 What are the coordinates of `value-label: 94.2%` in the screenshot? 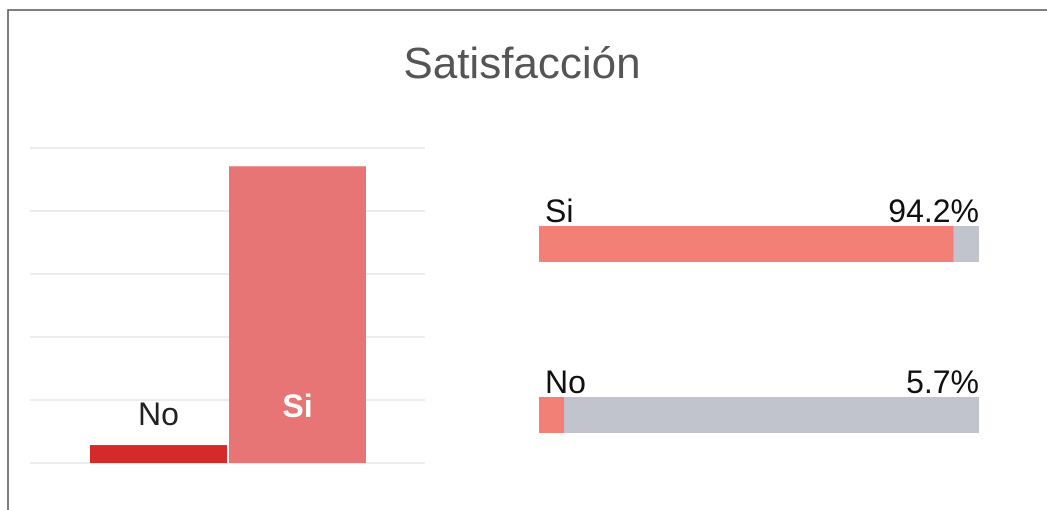 It's located at (933, 211).